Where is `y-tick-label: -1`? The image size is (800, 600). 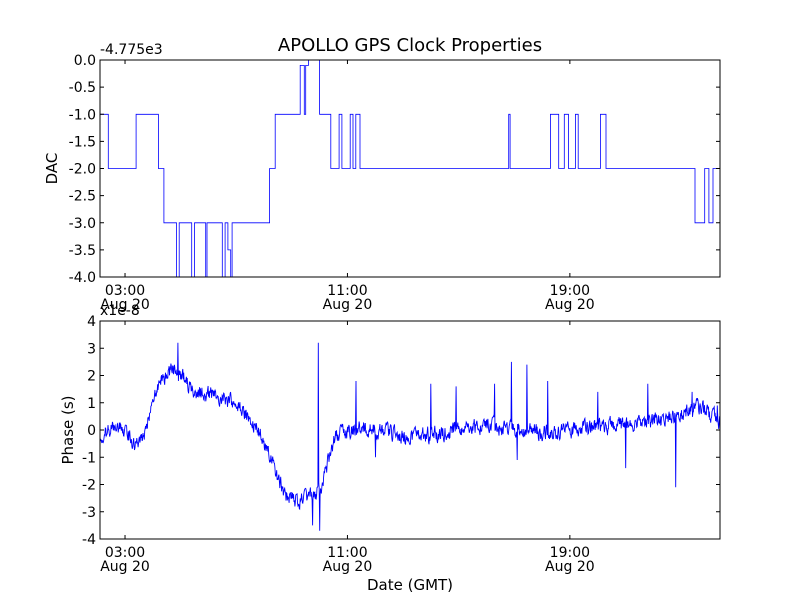
y-tick-label: -1 is located at coordinates (89, 458).